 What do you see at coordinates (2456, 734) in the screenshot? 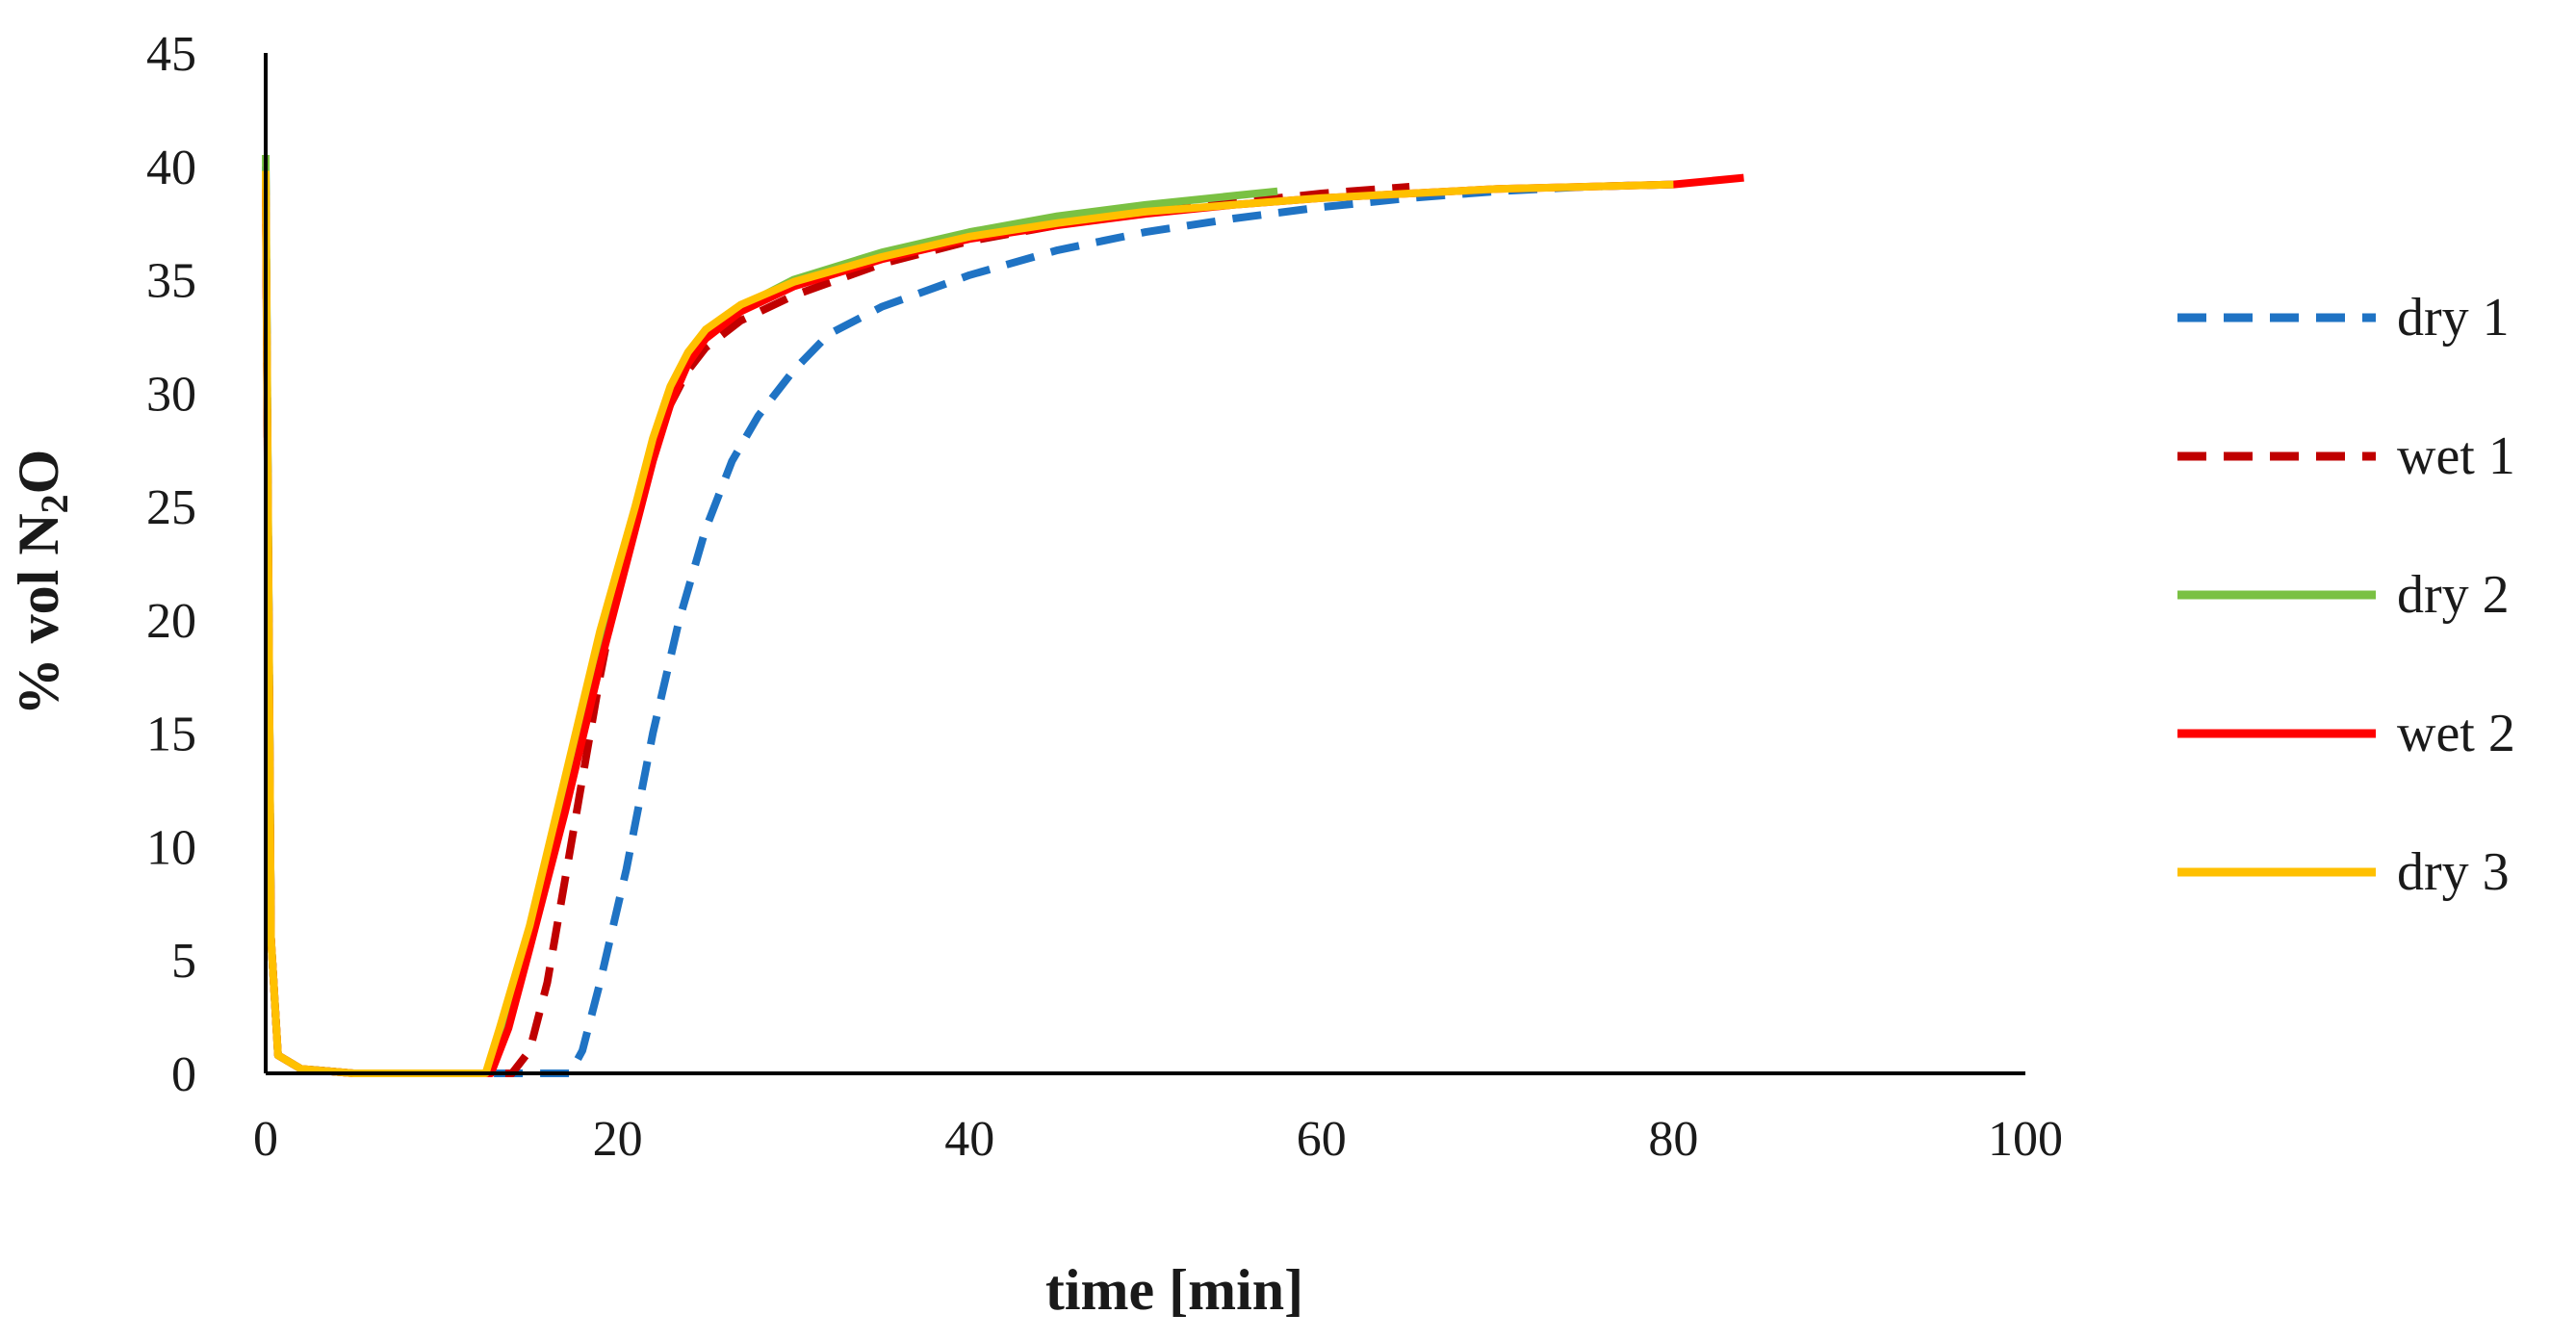
I see `legend-label: wet 2` at bounding box center [2456, 734].